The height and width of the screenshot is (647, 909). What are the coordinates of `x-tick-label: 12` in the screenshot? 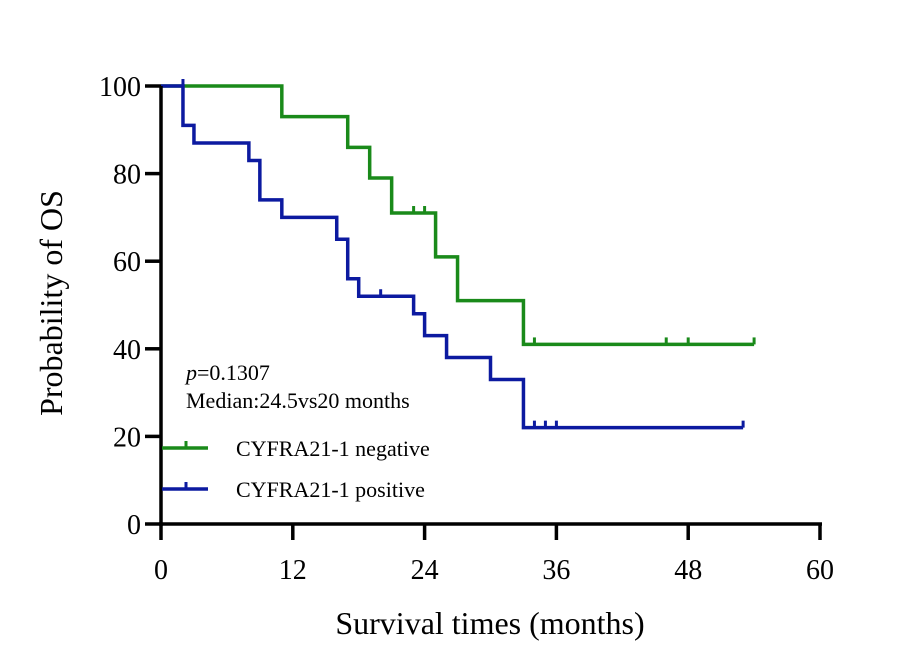 It's located at (293, 570).